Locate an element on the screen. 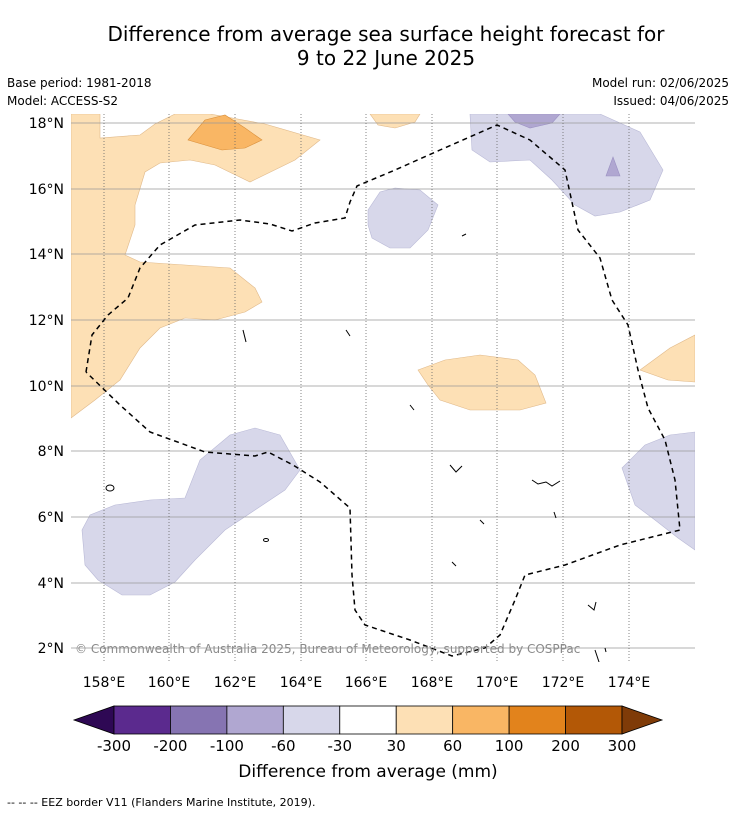 The height and width of the screenshot is (816, 736). colorbar: -300 -200 -100 -60 -30 30 60 100 200 300 is located at coordinates (368, 730).